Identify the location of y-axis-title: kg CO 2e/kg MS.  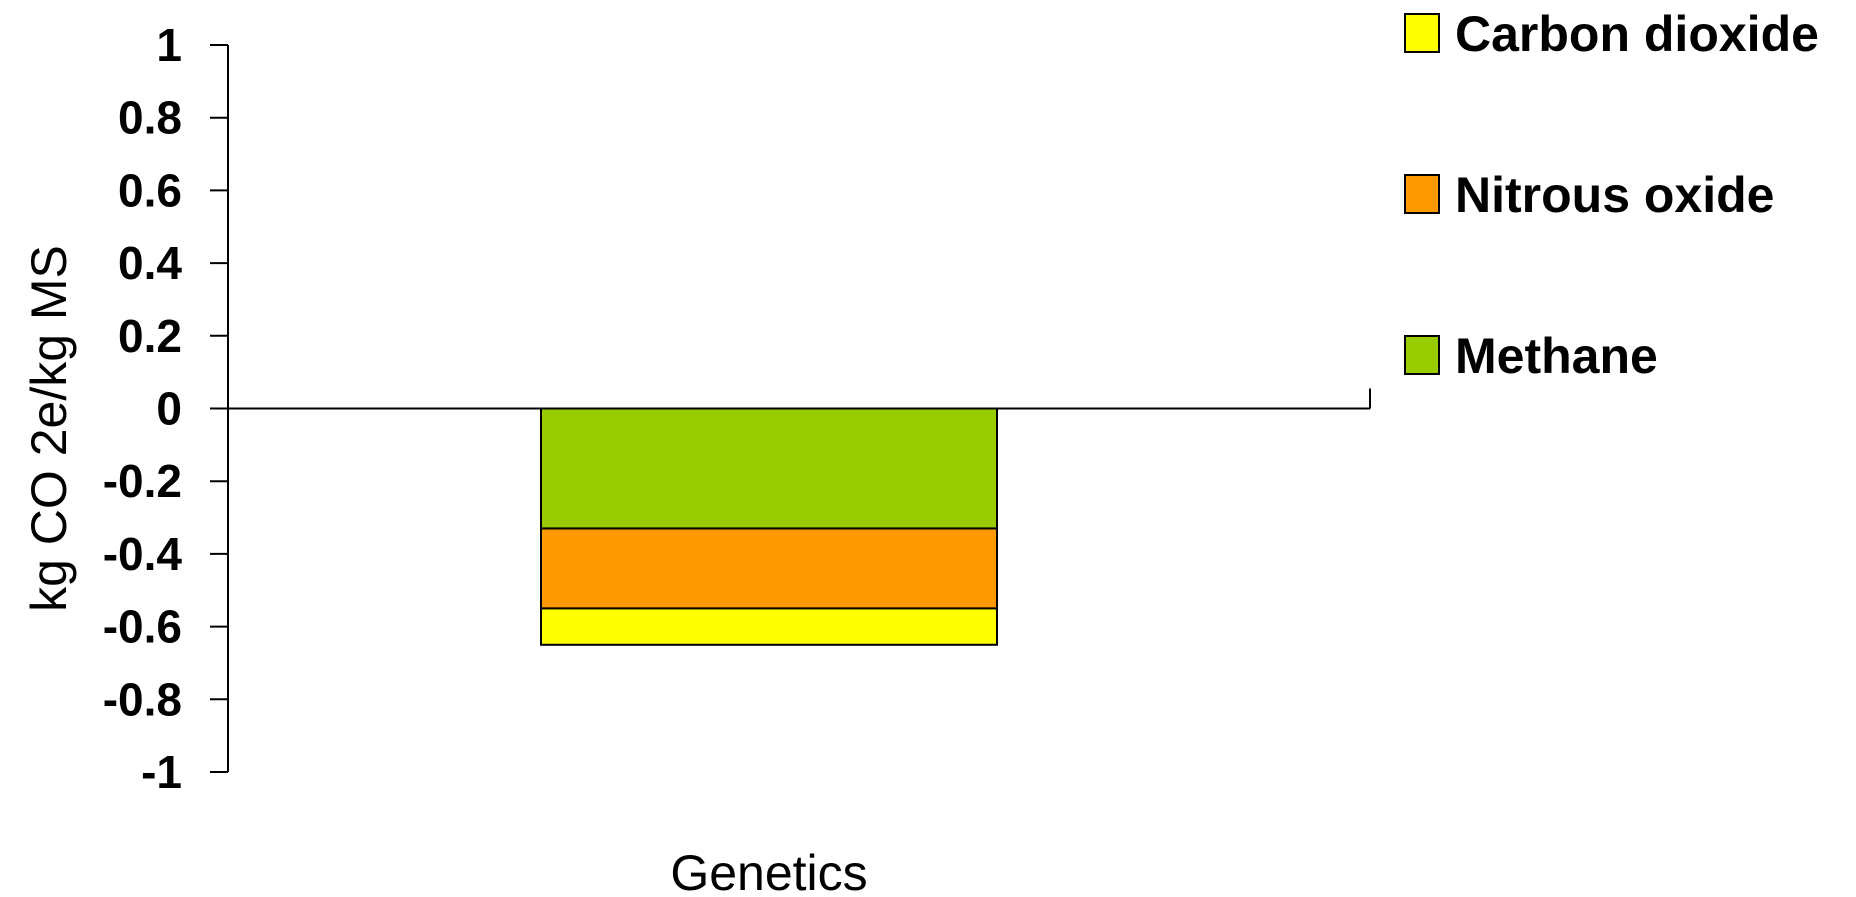
(49, 428).